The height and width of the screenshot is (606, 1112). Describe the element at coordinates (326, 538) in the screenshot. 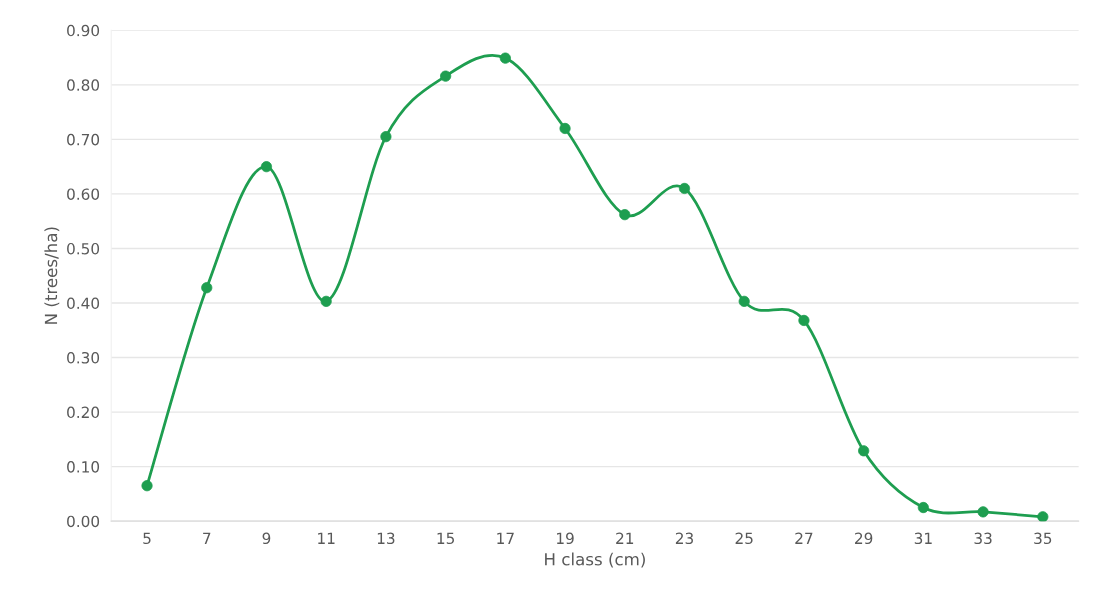

I see `x-tick-label: 11` at that location.